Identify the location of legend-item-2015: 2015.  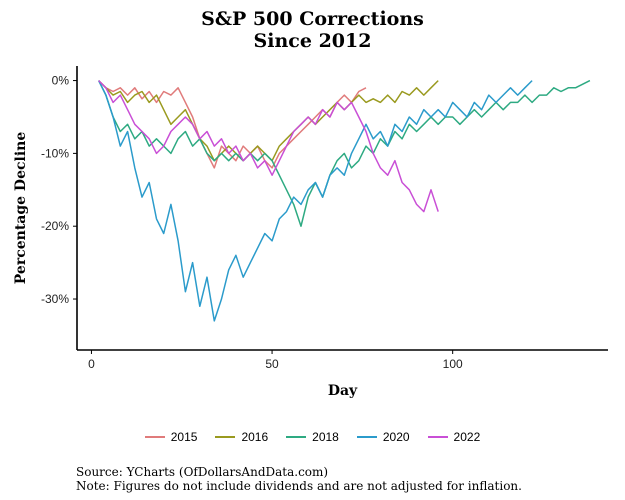
(171, 437).